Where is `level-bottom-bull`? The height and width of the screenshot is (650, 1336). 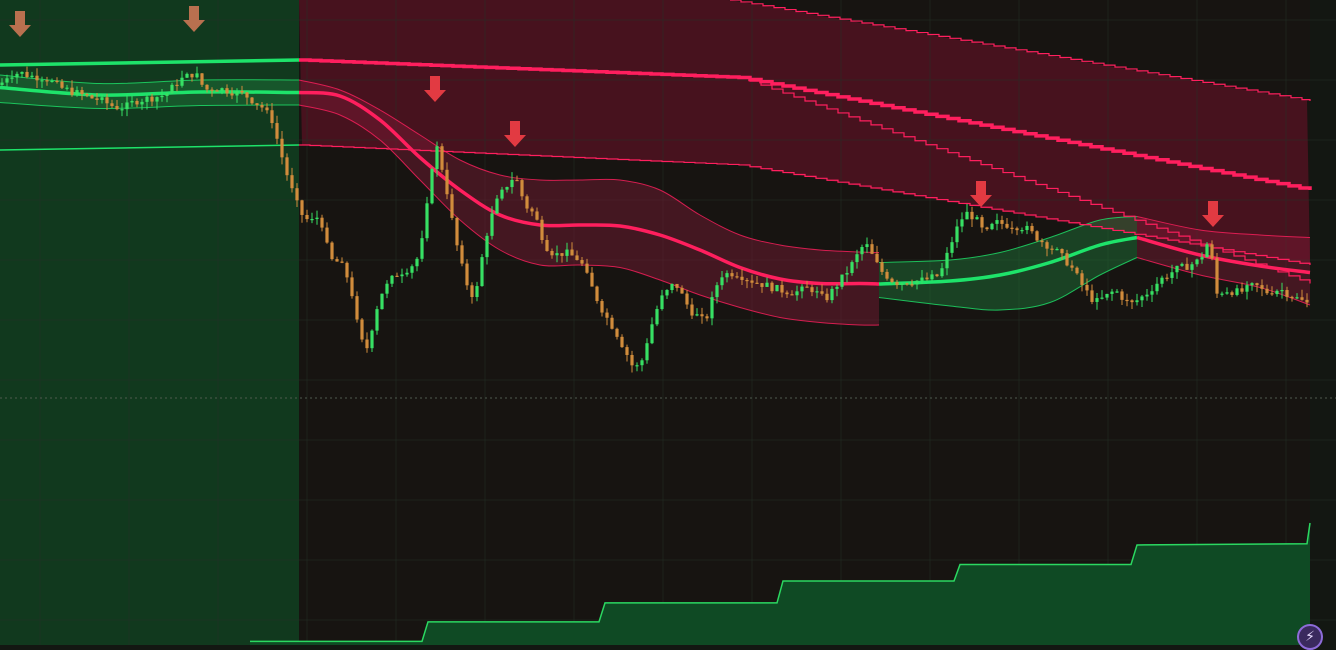 level-bottom-bull is located at coordinates (150, 147).